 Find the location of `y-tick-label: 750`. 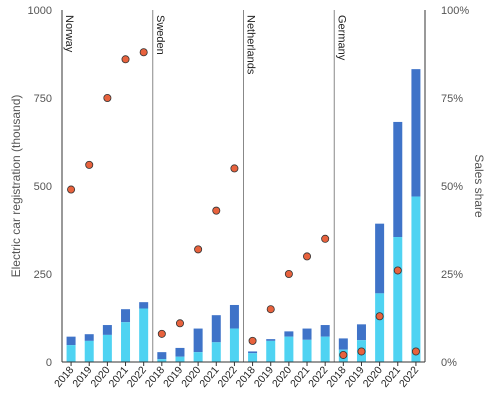

y-tick-label: 750 is located at coordinates (43, 99).